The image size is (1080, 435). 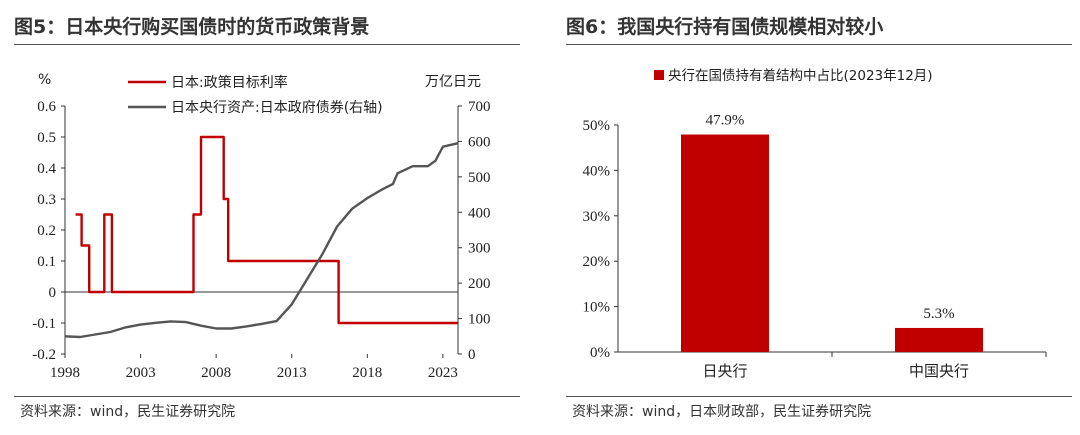 What do you see at coordinates (938, 314) in the screenshot?
I see `bar-value-label: 5.3%` at bounding box center [938, 314].